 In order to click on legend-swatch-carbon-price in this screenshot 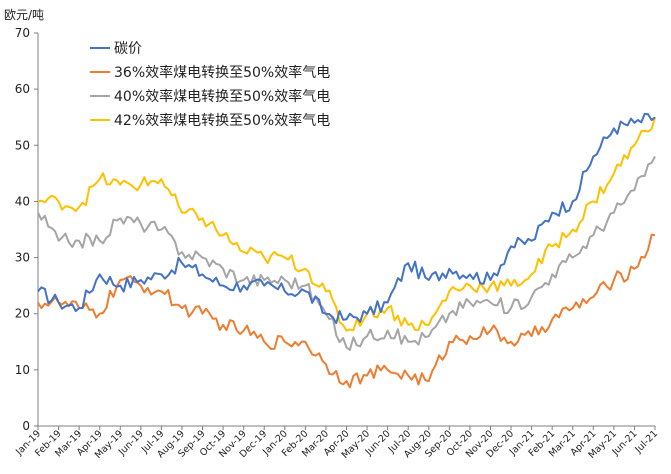, I will do `click(100, 48)`.